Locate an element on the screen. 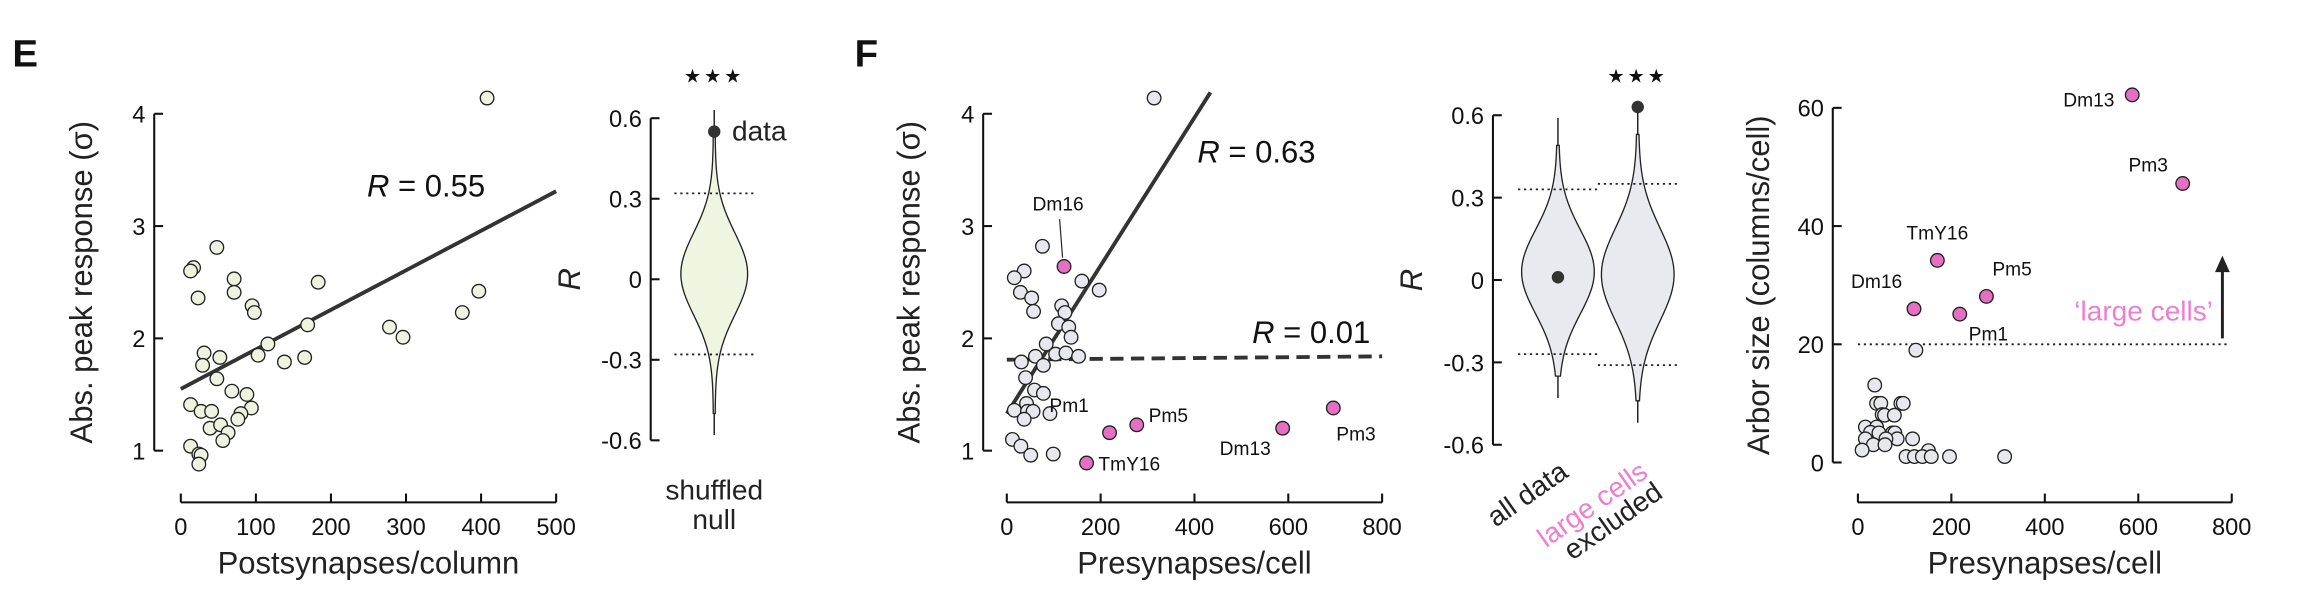 The height and width of the screenshot is (594, 2318). large-cell-label: Pm3 is located at coordinates (1355, 435).